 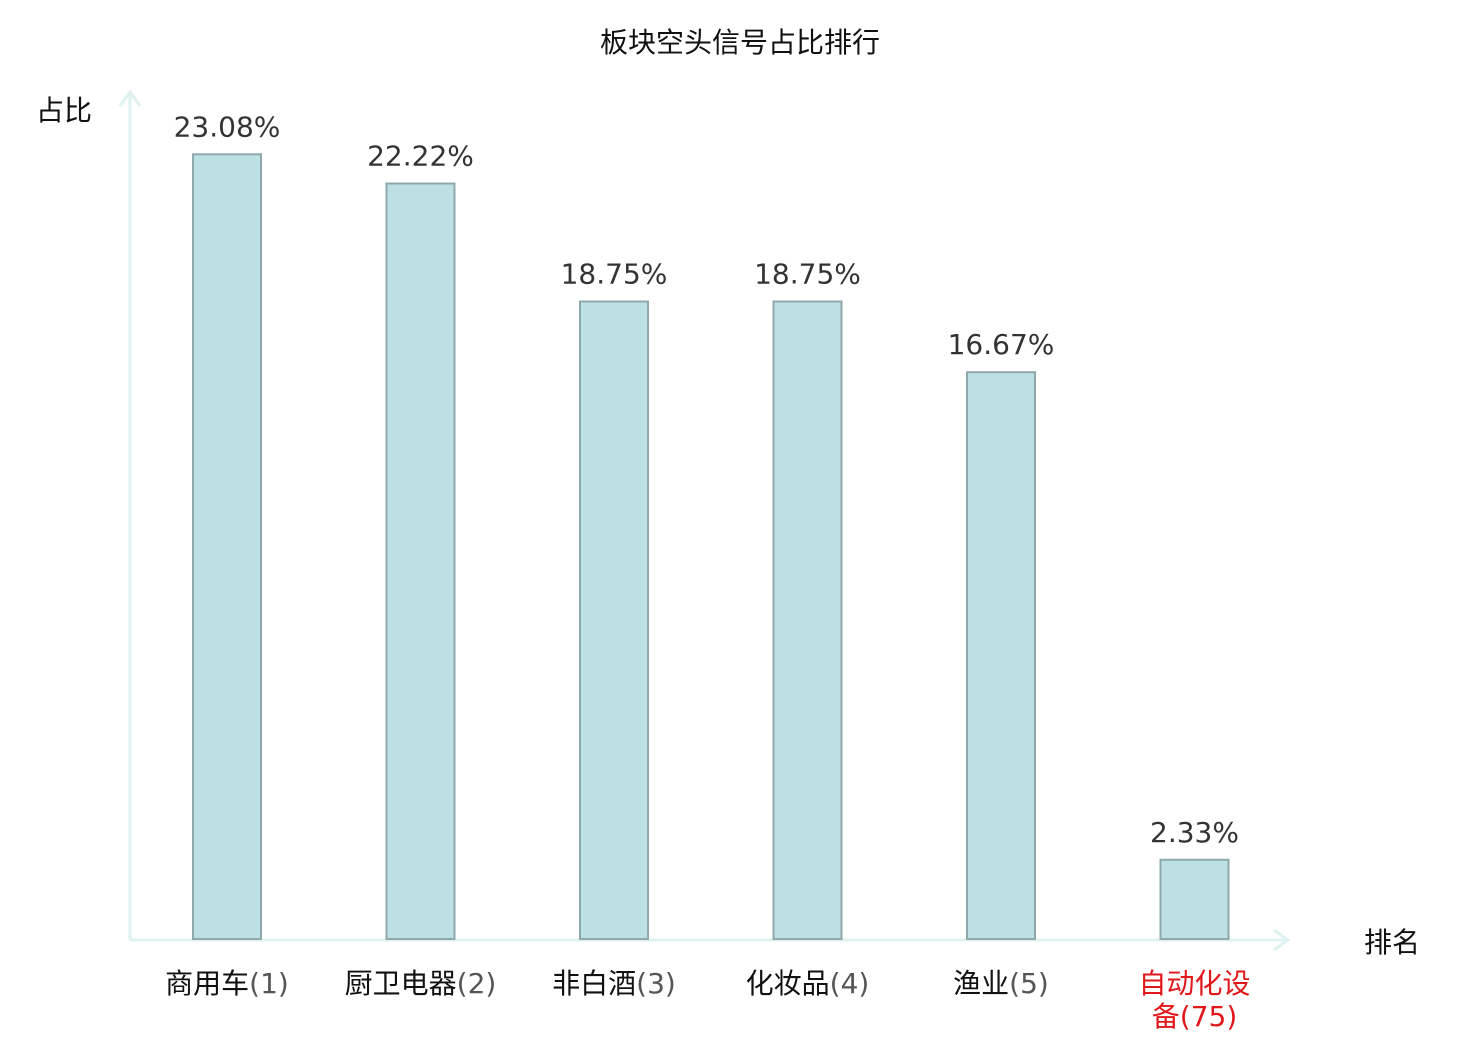 What do you see at coordinates (477, 983) in the screenshot?
I see `category-rank: (2)` at bounding box center [477, 983].